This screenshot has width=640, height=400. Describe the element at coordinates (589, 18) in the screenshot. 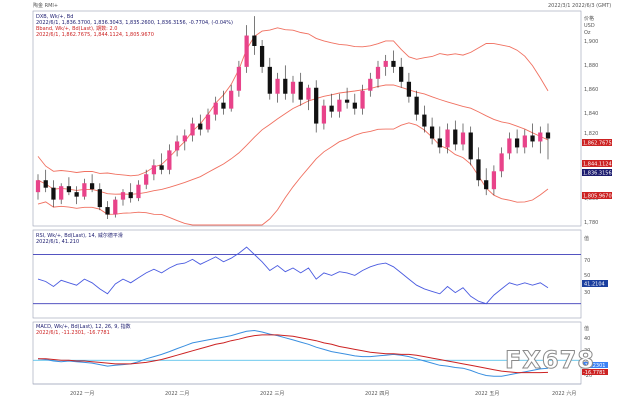

I see `price-y-label: 价格` at that location.